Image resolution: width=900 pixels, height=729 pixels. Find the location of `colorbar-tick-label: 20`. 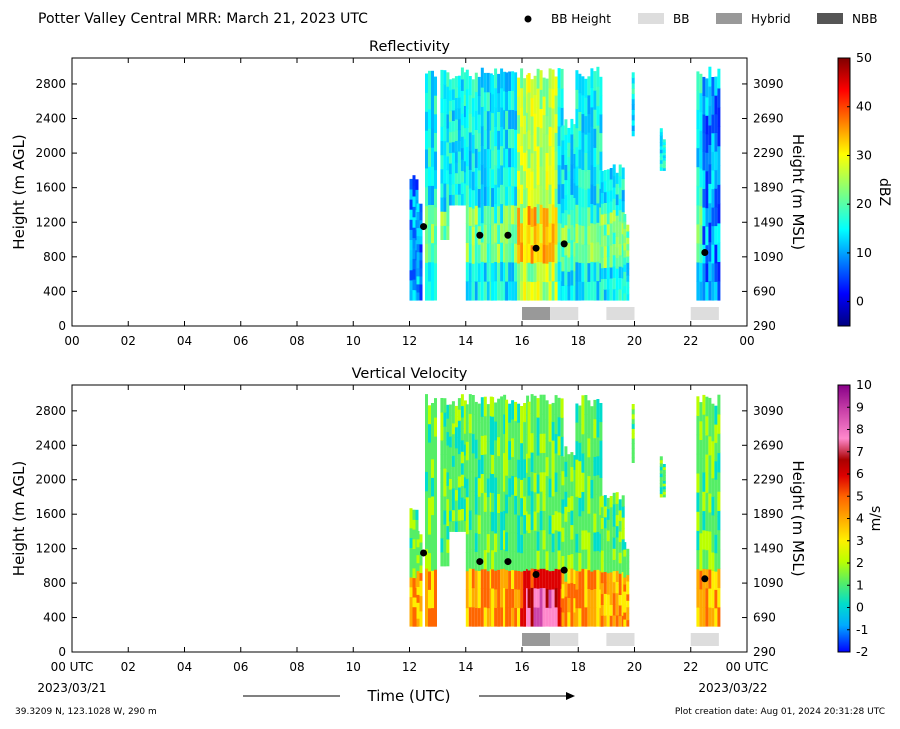

colorbar-tick-label: 20 is located at coordinates (864, 203).